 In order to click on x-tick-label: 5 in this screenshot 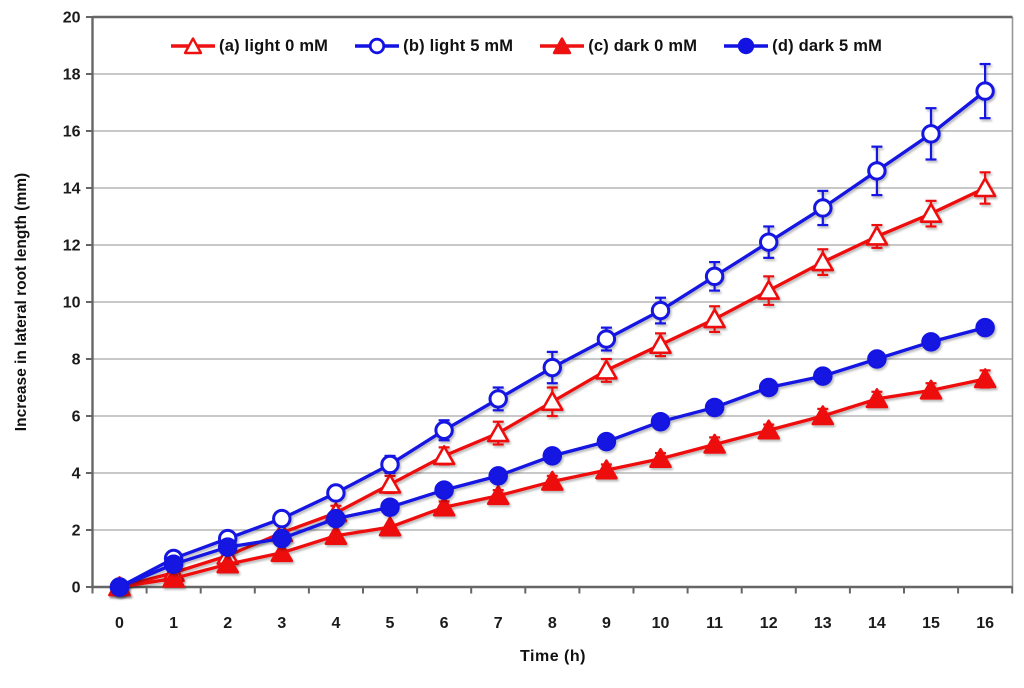, I will do `click(390, 623)`.